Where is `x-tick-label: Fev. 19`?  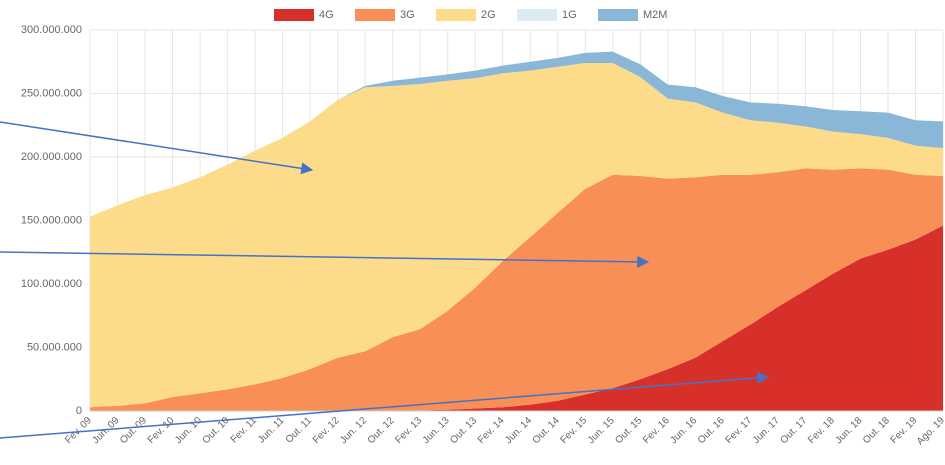
x-tick-label: Fev. 19 is located at coordinates (904, 430).